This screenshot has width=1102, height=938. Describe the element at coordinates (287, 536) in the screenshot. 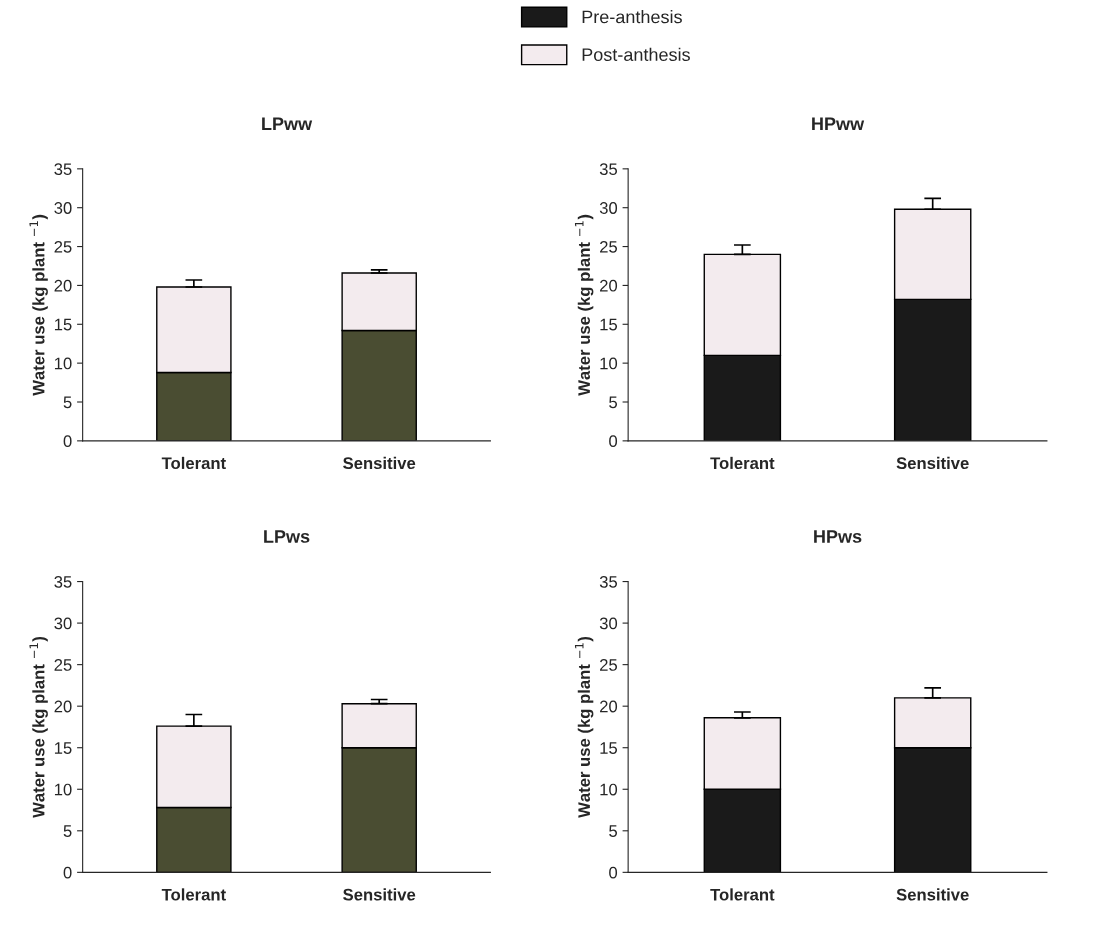

I see `chart-title: LPws` at that location.